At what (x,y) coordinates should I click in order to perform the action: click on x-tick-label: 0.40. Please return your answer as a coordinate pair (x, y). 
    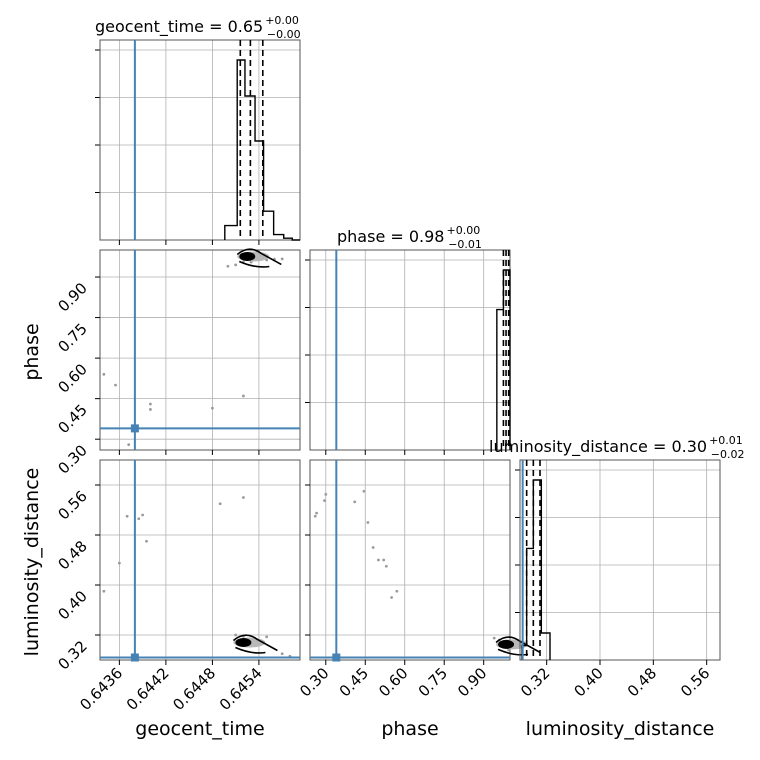
    Looking at the image, I should click on (588, 682).